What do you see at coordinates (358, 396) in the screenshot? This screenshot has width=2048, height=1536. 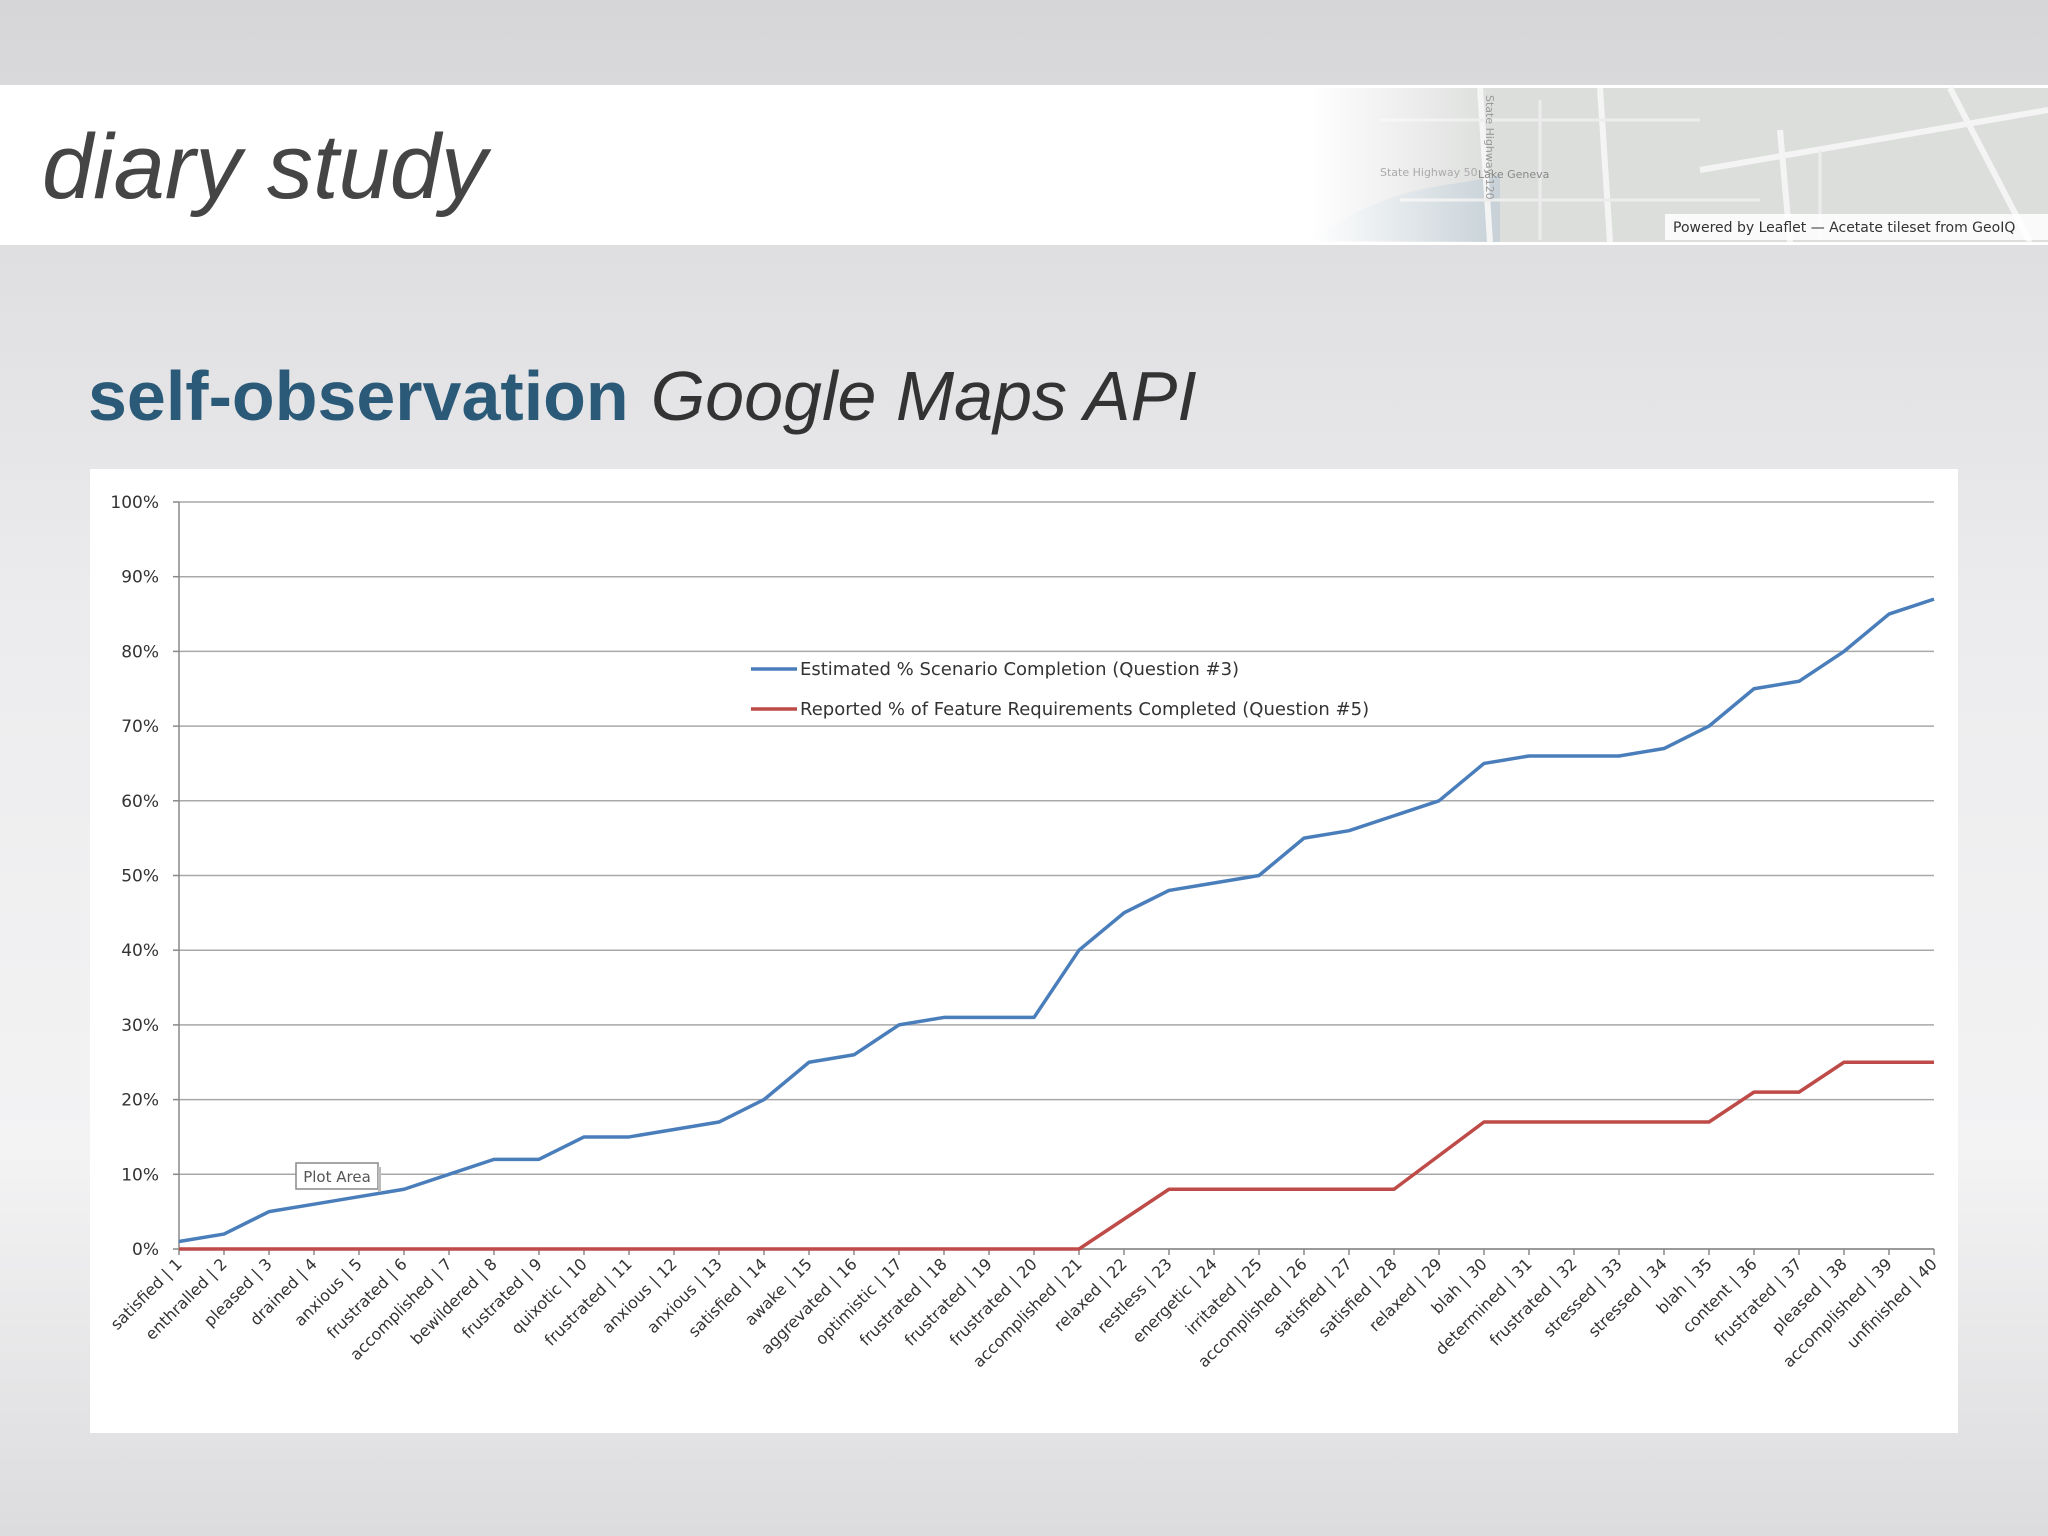 I see `heading-bold: self-observation` at bounding box center [358, 396].